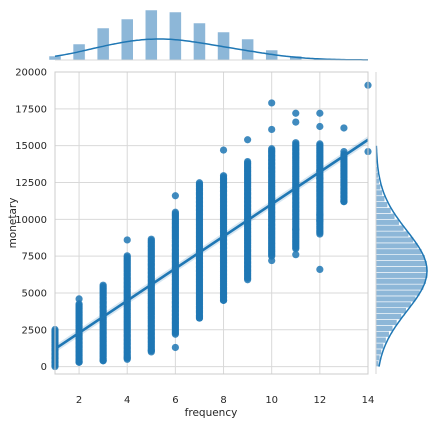 The image size is (438, 424). I want to click on top-kde-curve, so click(211, 49).